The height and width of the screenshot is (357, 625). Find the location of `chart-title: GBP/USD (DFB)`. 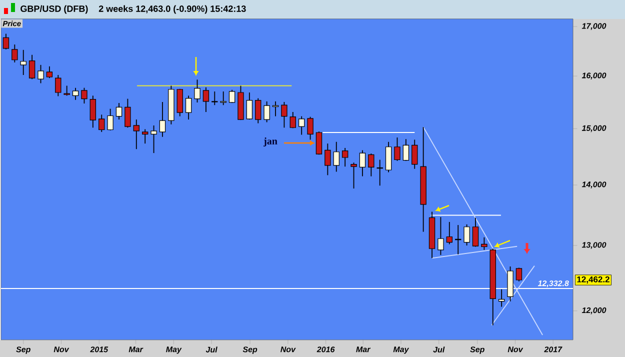

chart-title: GBP/USD (DFB) is located at coordinates (54, 9).